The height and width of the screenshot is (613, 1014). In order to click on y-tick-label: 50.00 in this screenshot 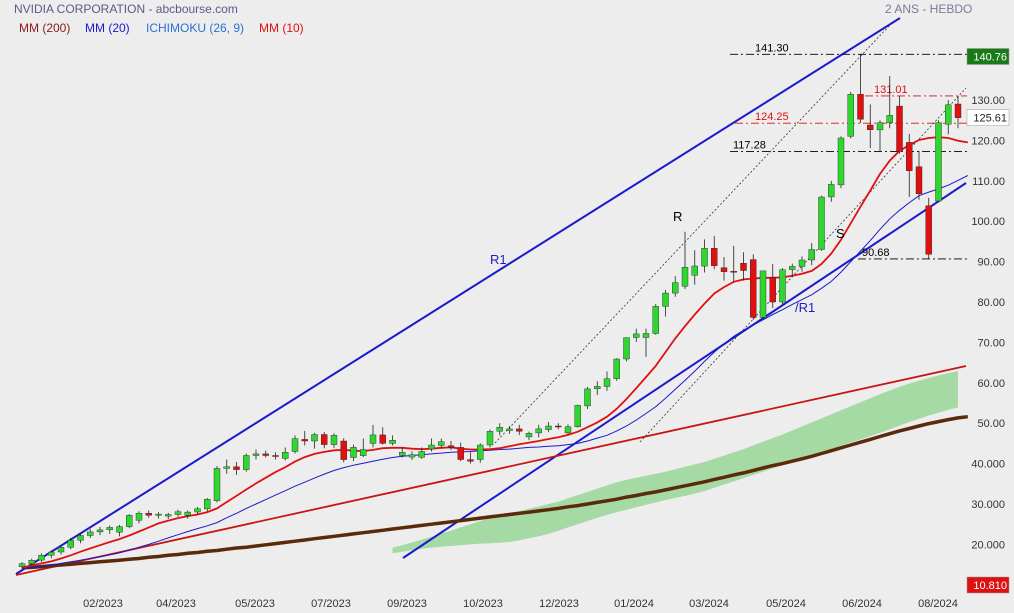, I will do `click(991, 424)`.